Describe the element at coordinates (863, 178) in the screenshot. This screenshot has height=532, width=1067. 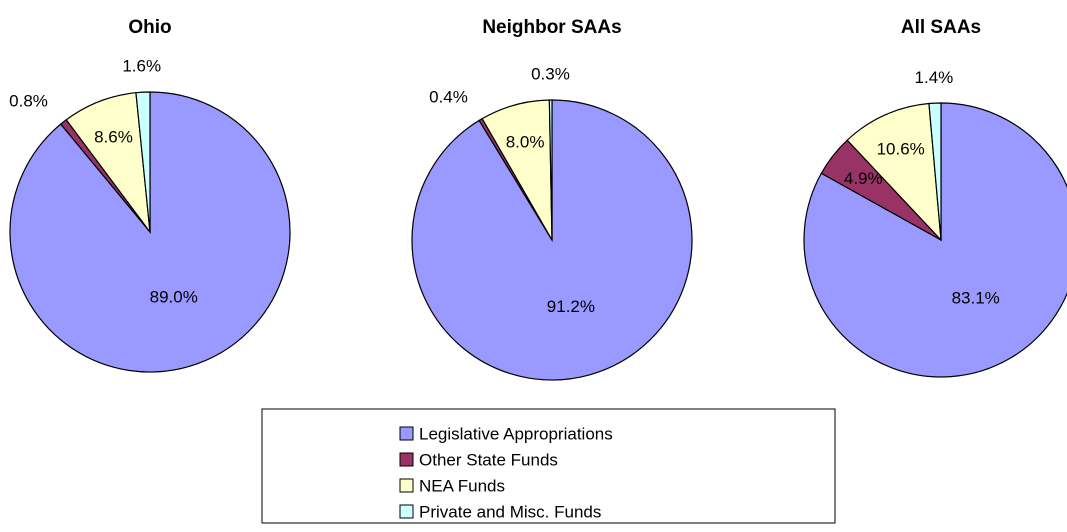
I see `data-label: 4.9%` at that location.